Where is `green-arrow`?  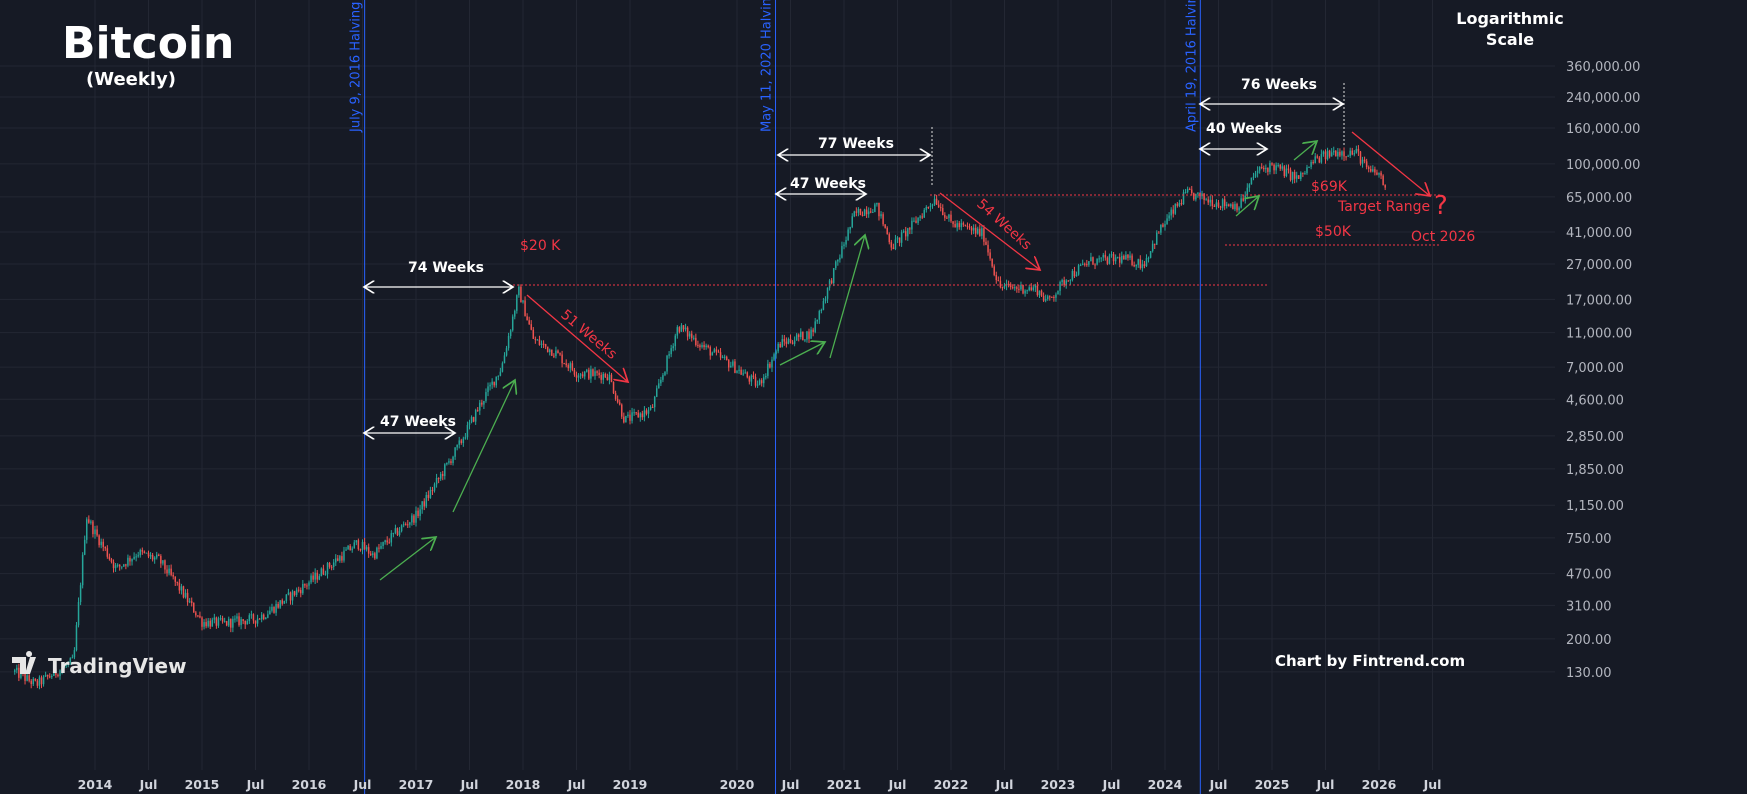 green-arrow is located at coordinates (847, 297).